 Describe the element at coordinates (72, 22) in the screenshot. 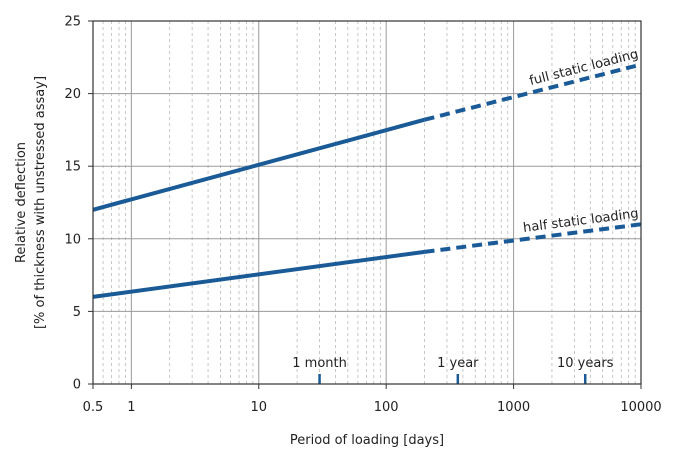

I see `y-tick-label: 25` at that location.